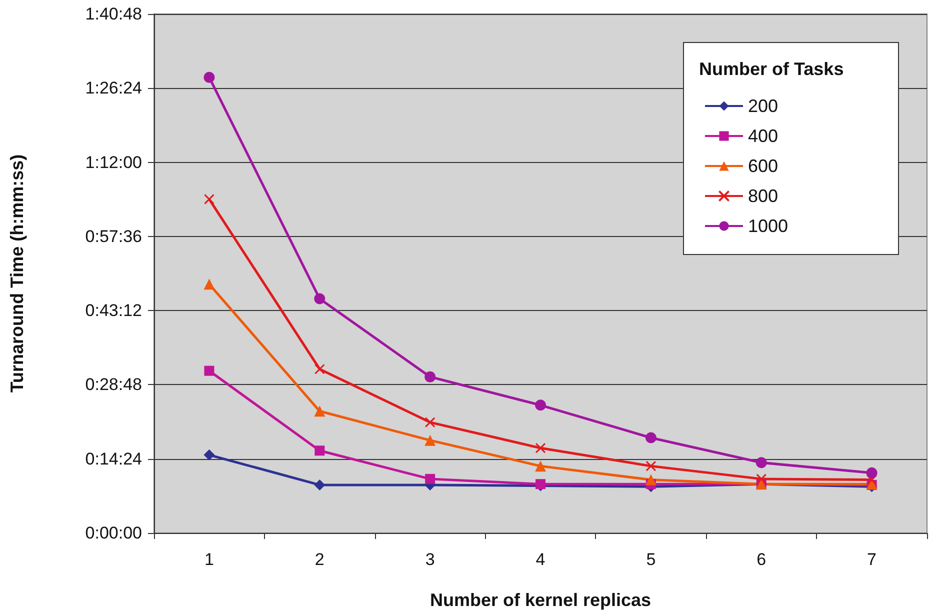 Image resolution: width=929 pixels, height=615 pixels. I want to click on x-axis-title: Number of kernel replicas, so click(541, 600).